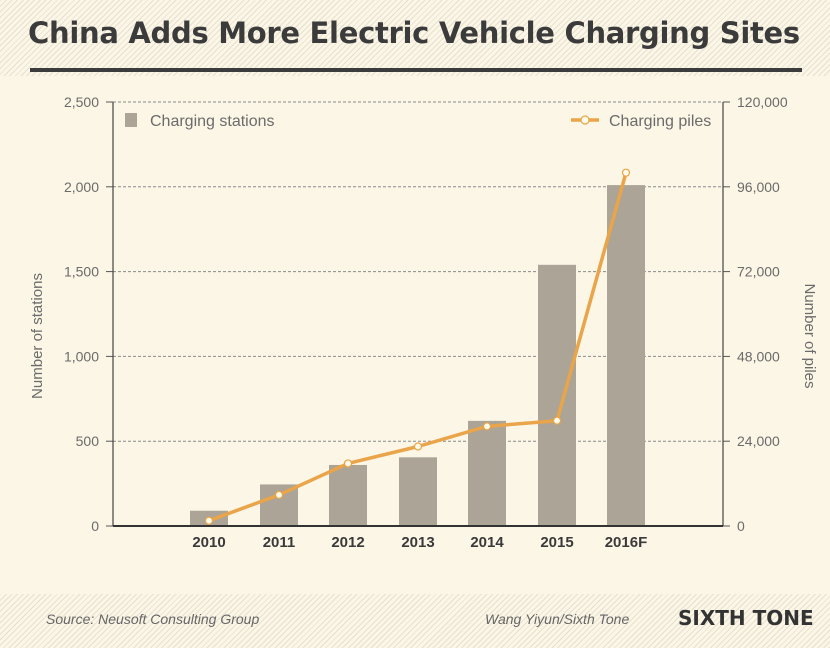  I want to click on x-tick-label: 2011, so click(279, 542).